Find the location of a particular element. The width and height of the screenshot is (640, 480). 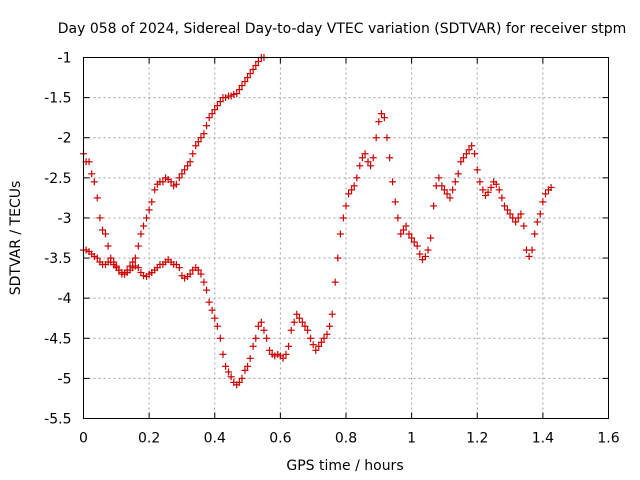

y-tick-label: -5.5 is located at coordinates (57, 420).